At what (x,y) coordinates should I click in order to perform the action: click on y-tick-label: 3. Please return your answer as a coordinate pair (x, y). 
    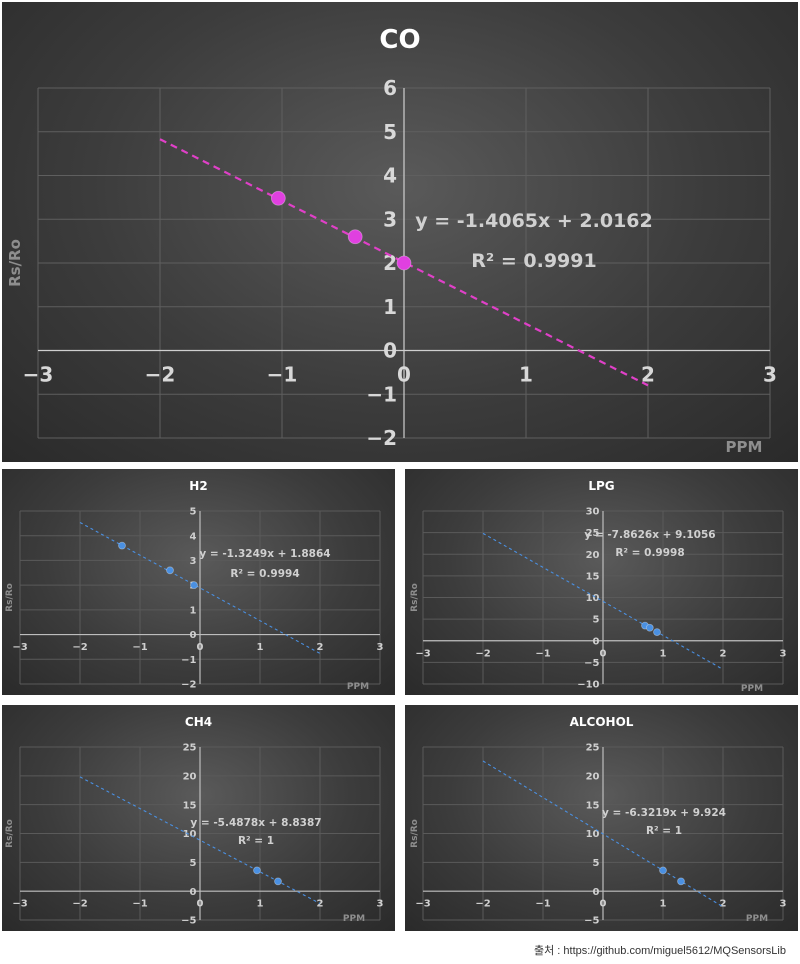
    Looking at the image, I should click on (193, 561).